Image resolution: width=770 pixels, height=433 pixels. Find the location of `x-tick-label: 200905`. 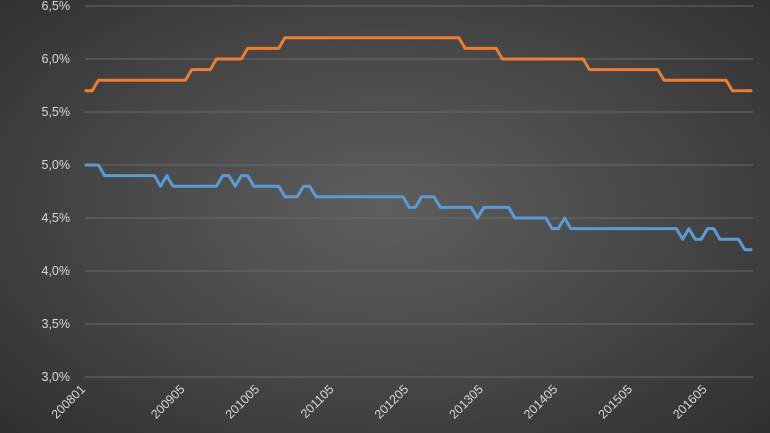

x-tick-label: 200905 is located at coordinates (167, 401).